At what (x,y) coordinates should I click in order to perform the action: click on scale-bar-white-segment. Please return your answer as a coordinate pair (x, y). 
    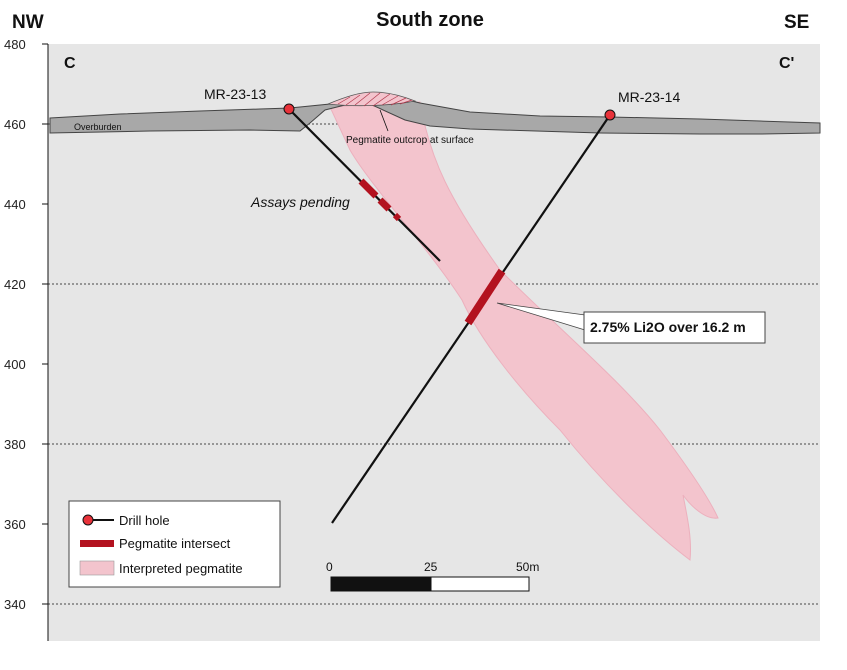
    Looking at the image, I should click on (480, 584).